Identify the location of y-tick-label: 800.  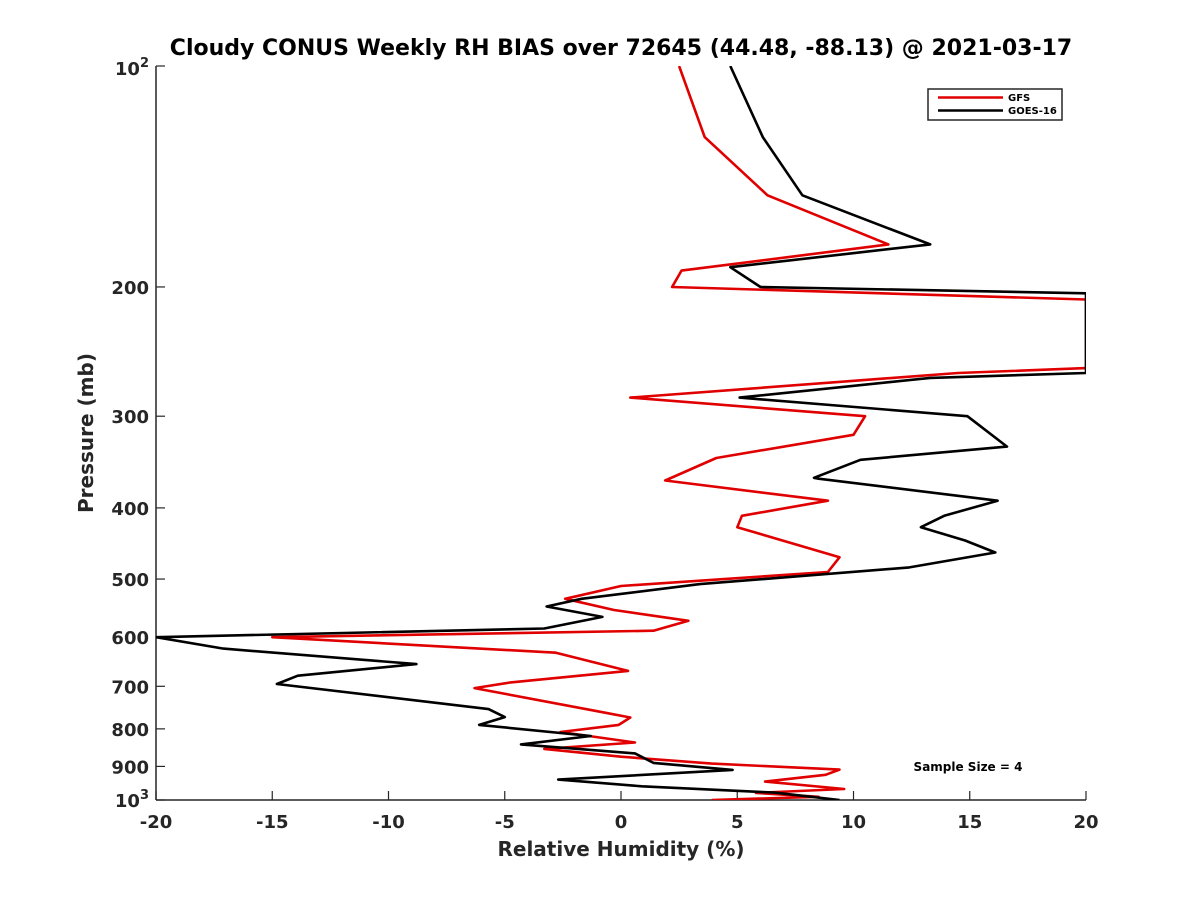
(130, 730).